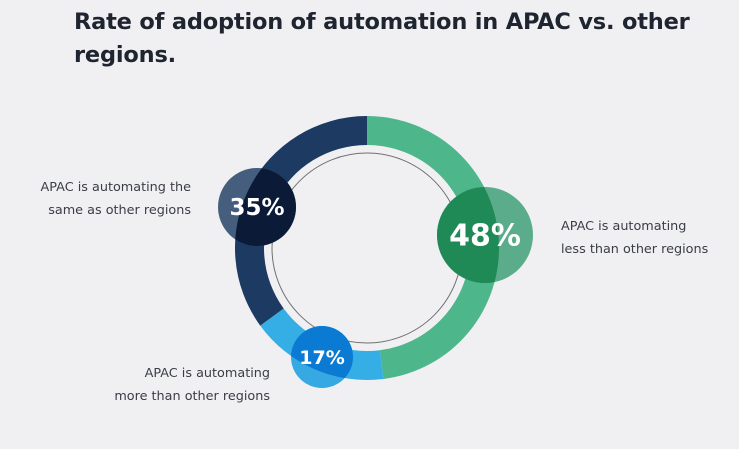  What do you see at coordinates (207, 373) in the screenshot?
I see `label-more-line1: APAC is automating` at bounding box center [207, 373].